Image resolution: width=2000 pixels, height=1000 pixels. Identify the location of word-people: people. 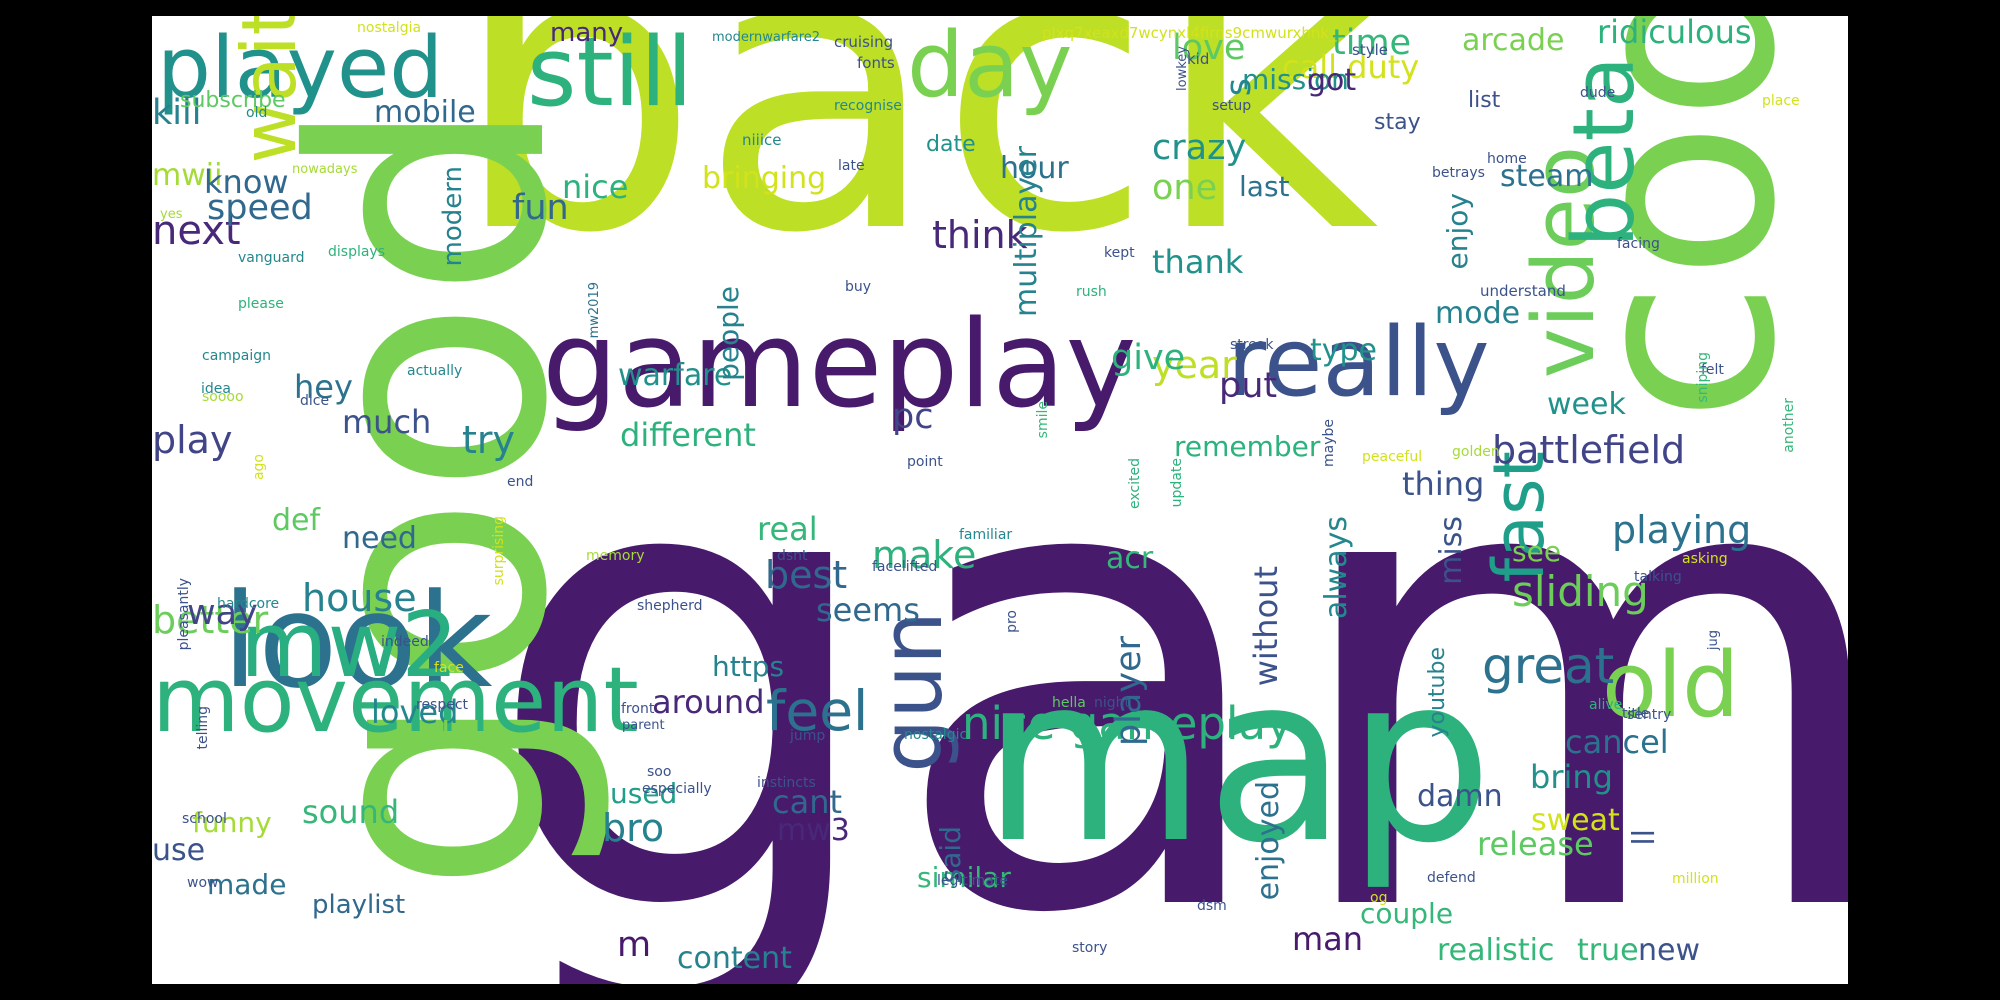
(728, 333).